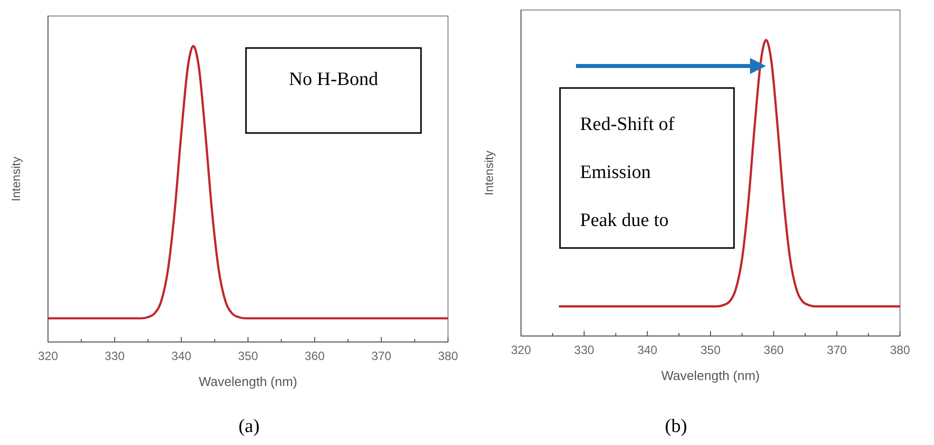 The height and width of the screenshot is (445, 934). Describe the element at coordinates (249, 426) in the screenshot. I see `text: (a)` at that location.